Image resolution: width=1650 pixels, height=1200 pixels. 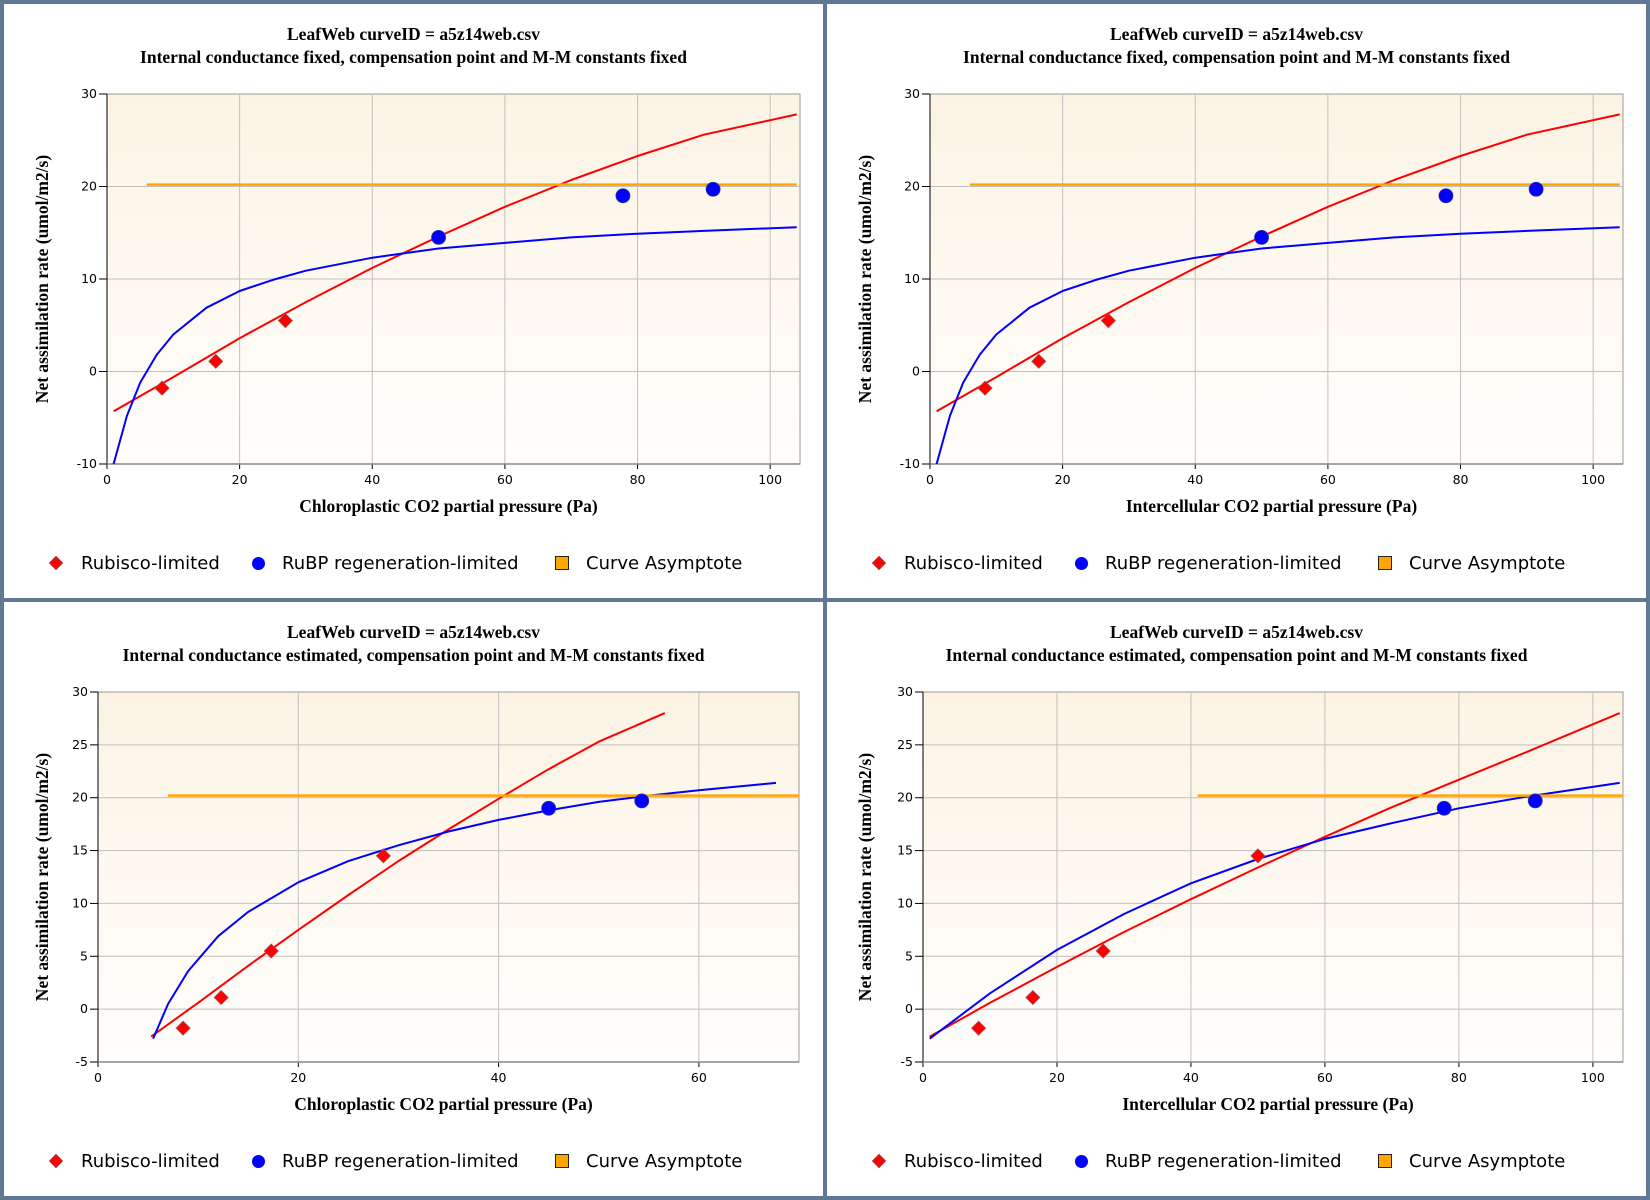 I want to click on circle-icon, so click(x=1081, y=563).